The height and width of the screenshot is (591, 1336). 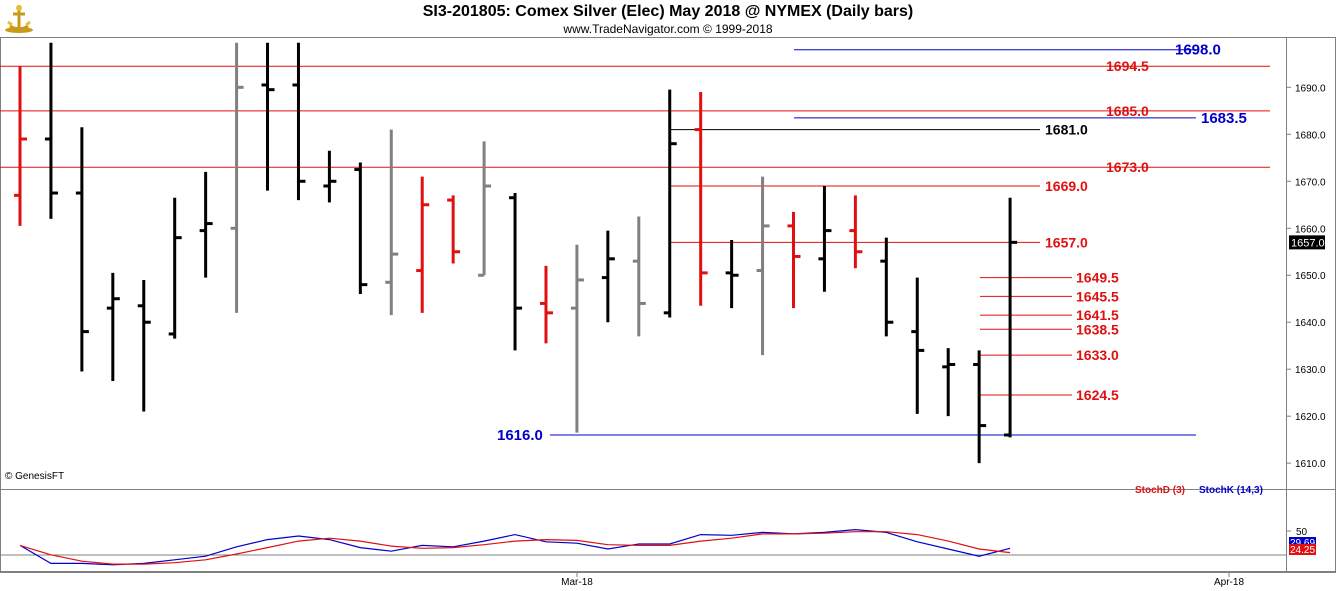 What do you see at coordinates (1097, 395) in the screenshot?
I see `level-label: 1624.5` at bounding box center [1097, 395].